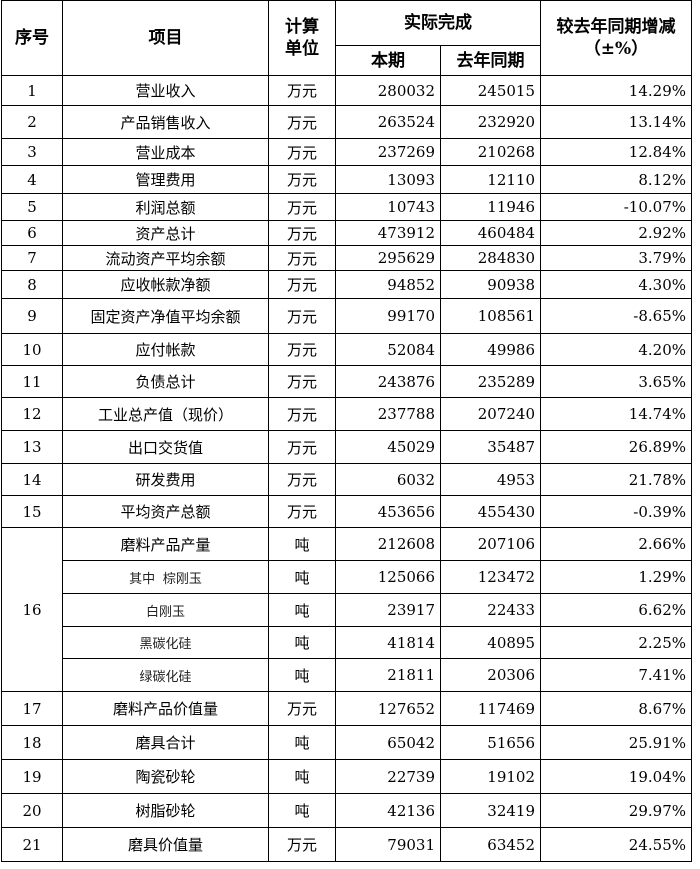 This screenshot has width=700, height=869. What do you see at coordinates (616, 316) in the screenshot?
I see `change: -8.65%` at bounding box center [616, 316].